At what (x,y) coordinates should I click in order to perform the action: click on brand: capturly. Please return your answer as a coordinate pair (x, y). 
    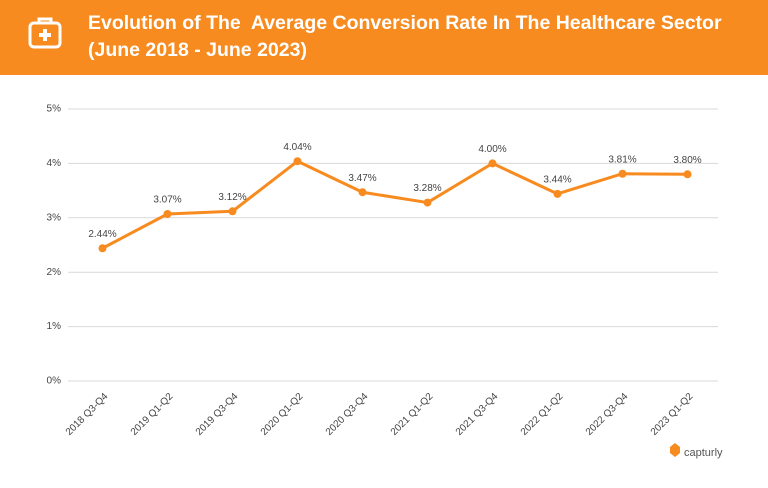
    Looking at the image, I should click on (696, 451).